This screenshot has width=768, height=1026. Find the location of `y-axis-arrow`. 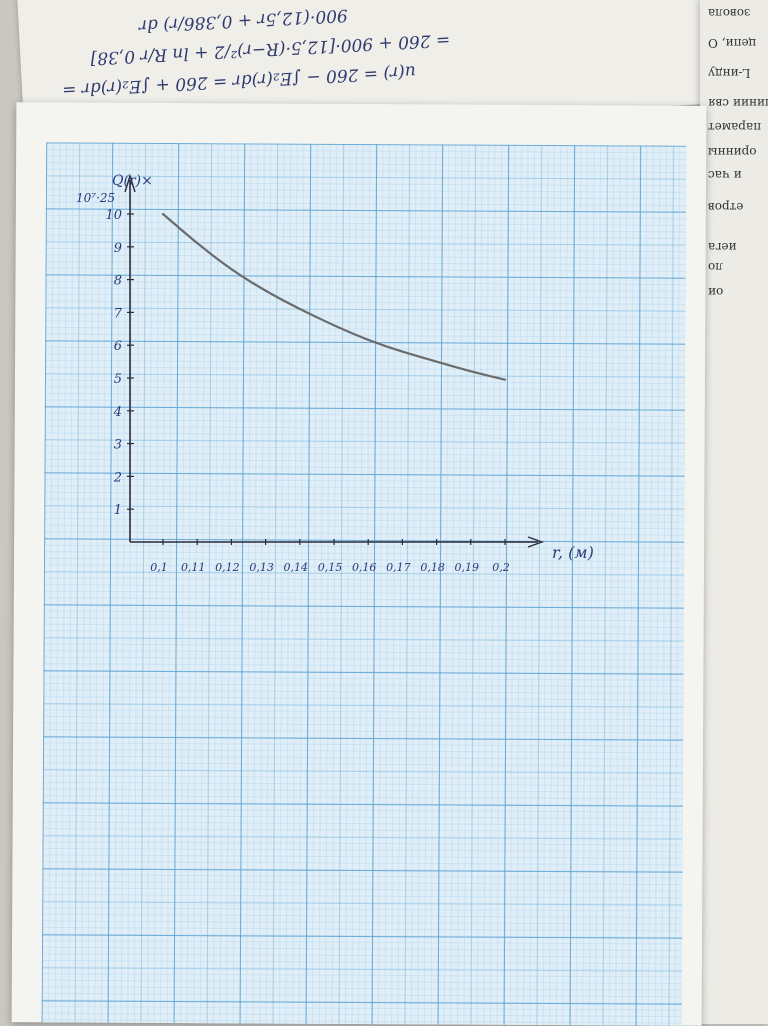

y-axis-arrow is located at coordinates (130, 183).